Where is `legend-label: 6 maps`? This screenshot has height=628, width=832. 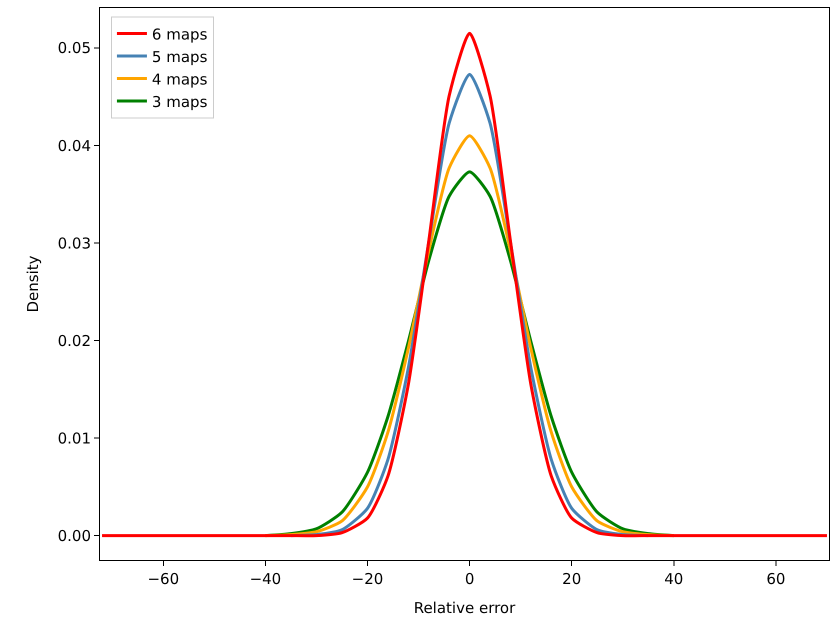 legend-label: 6 maps is located at coordinates (180, 34).